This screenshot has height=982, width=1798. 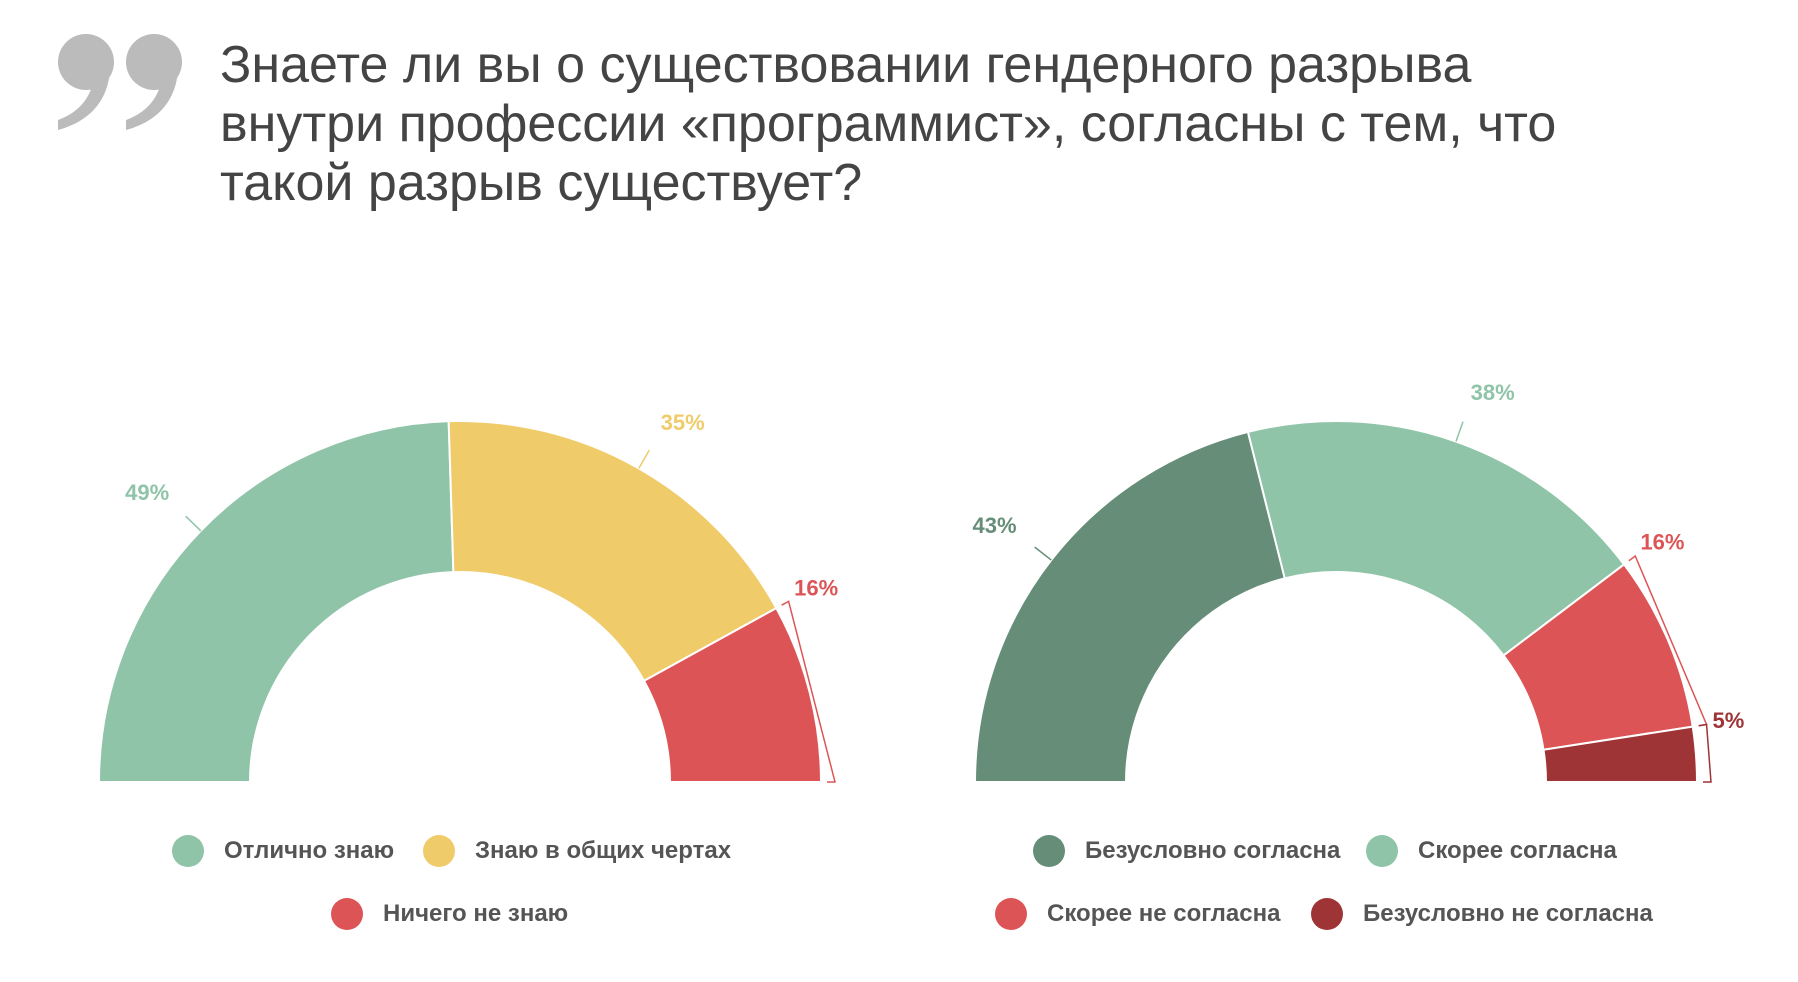 What do you see at coordinates (147, 492) in the screenshot?
I see `data-label-1: 49%` at bounding box center [147, 492].